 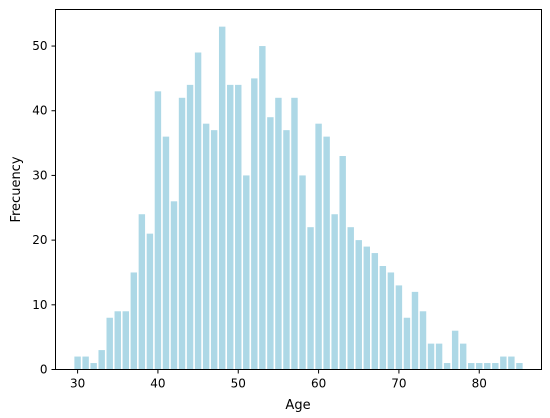 I want to click on y-tick-label: 30, so click(x=39, y=175).